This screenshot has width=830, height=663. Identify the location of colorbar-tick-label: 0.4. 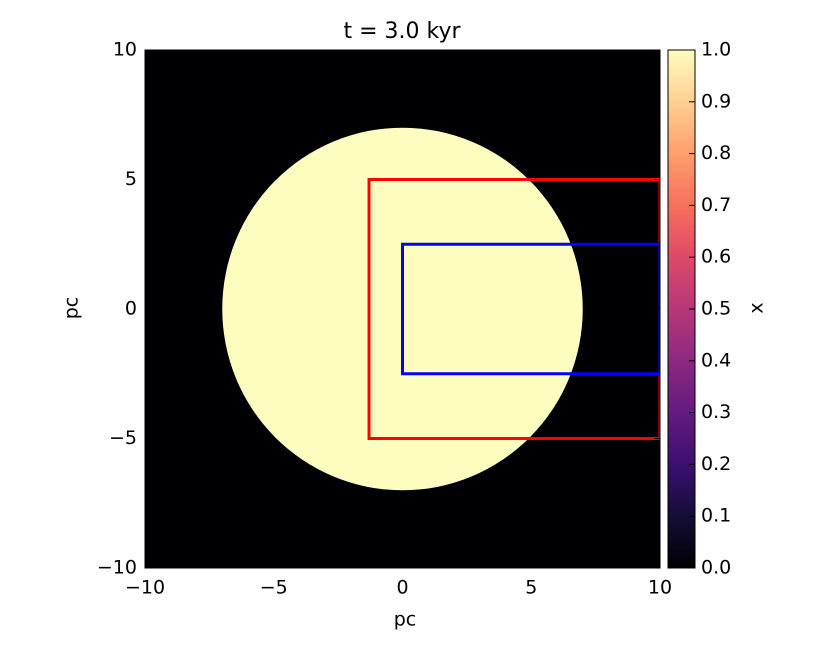
(716, 360).